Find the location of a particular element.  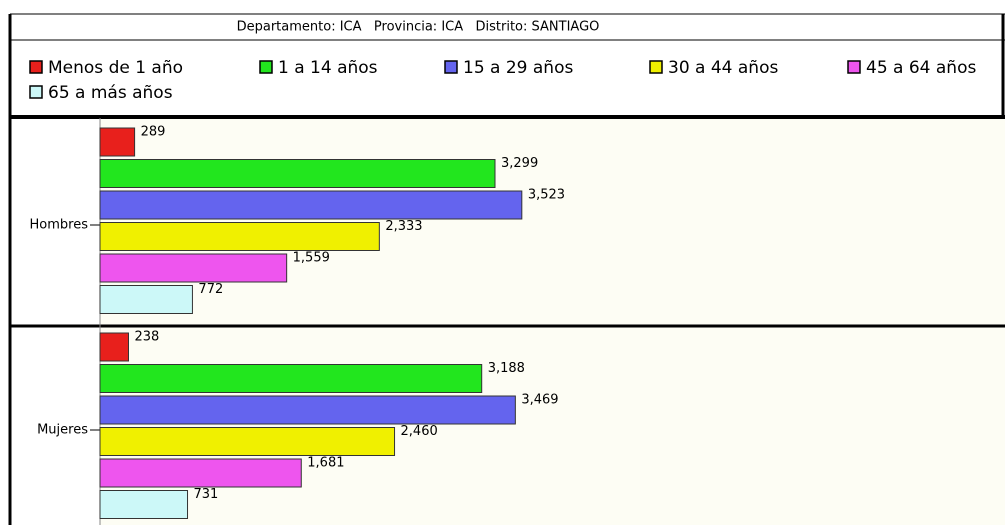

value-label: 289 is located at coordinates (153, 132).